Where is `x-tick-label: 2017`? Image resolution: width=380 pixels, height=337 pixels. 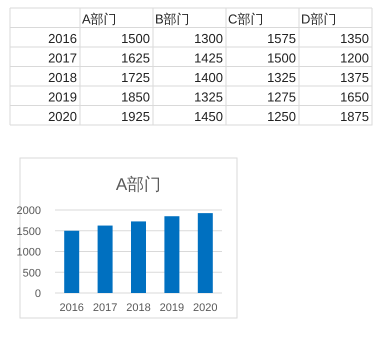 x-tick-label: 2017 is located at coordinates (105, 308).